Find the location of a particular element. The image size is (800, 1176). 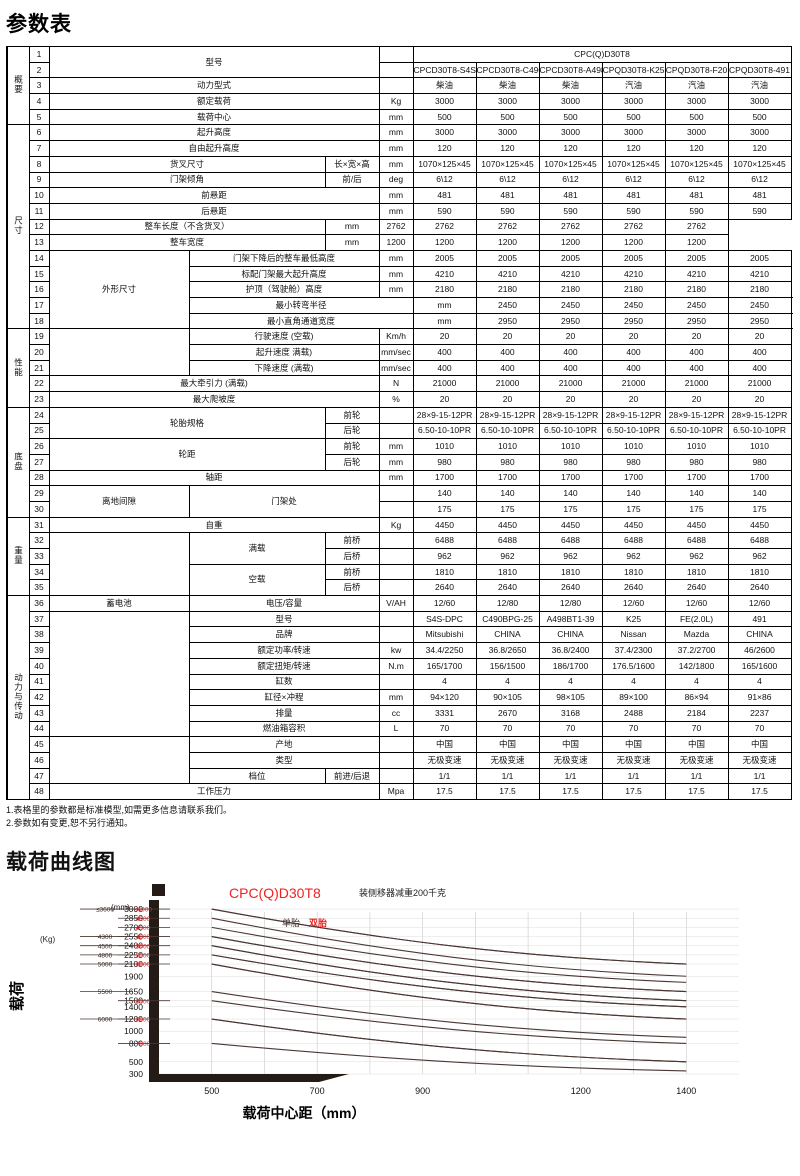

y-tick-label: 1900 is located at coordinates (133, 976).